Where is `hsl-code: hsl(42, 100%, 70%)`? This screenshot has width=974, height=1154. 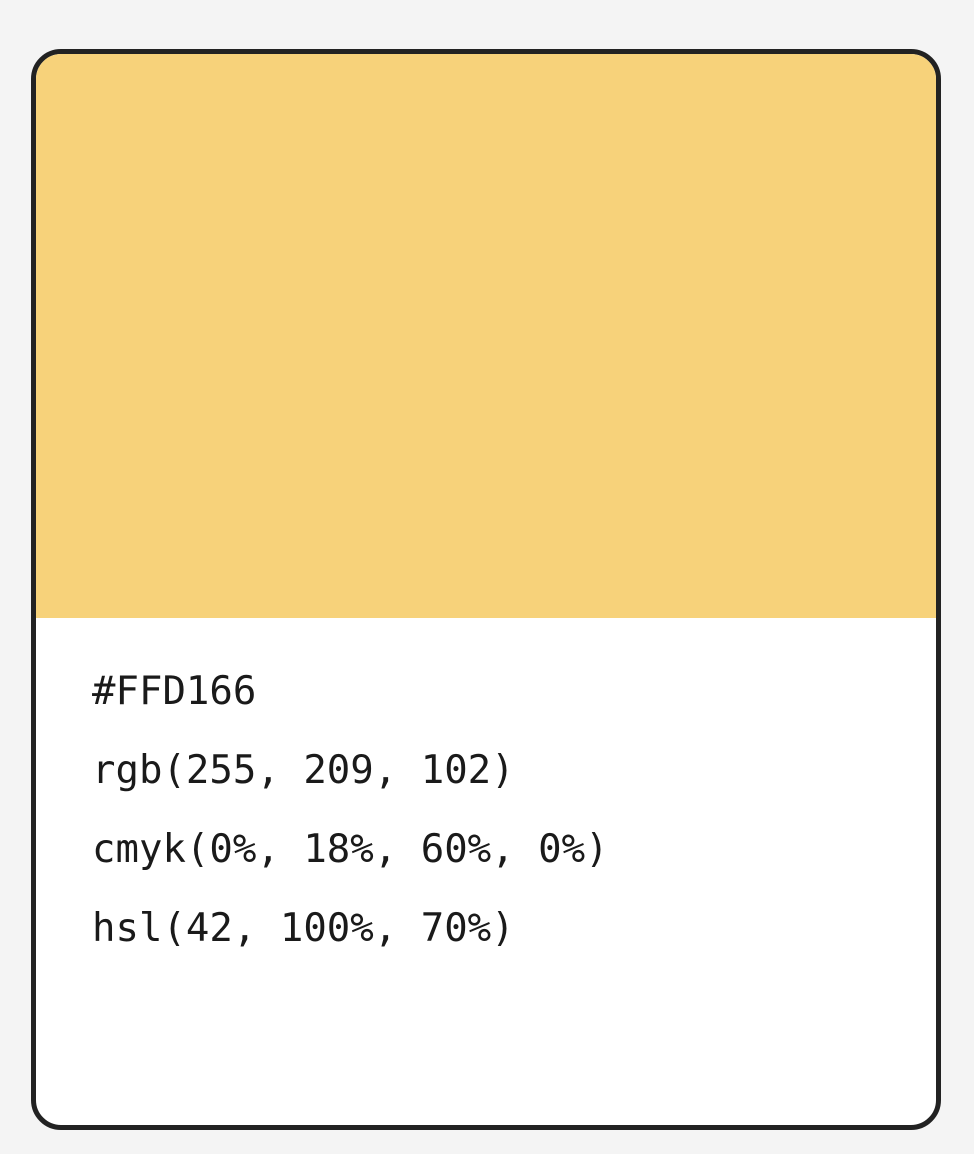
hsl-code: hsl(42, 100%, 70%) is located at coordinates (303, 928).